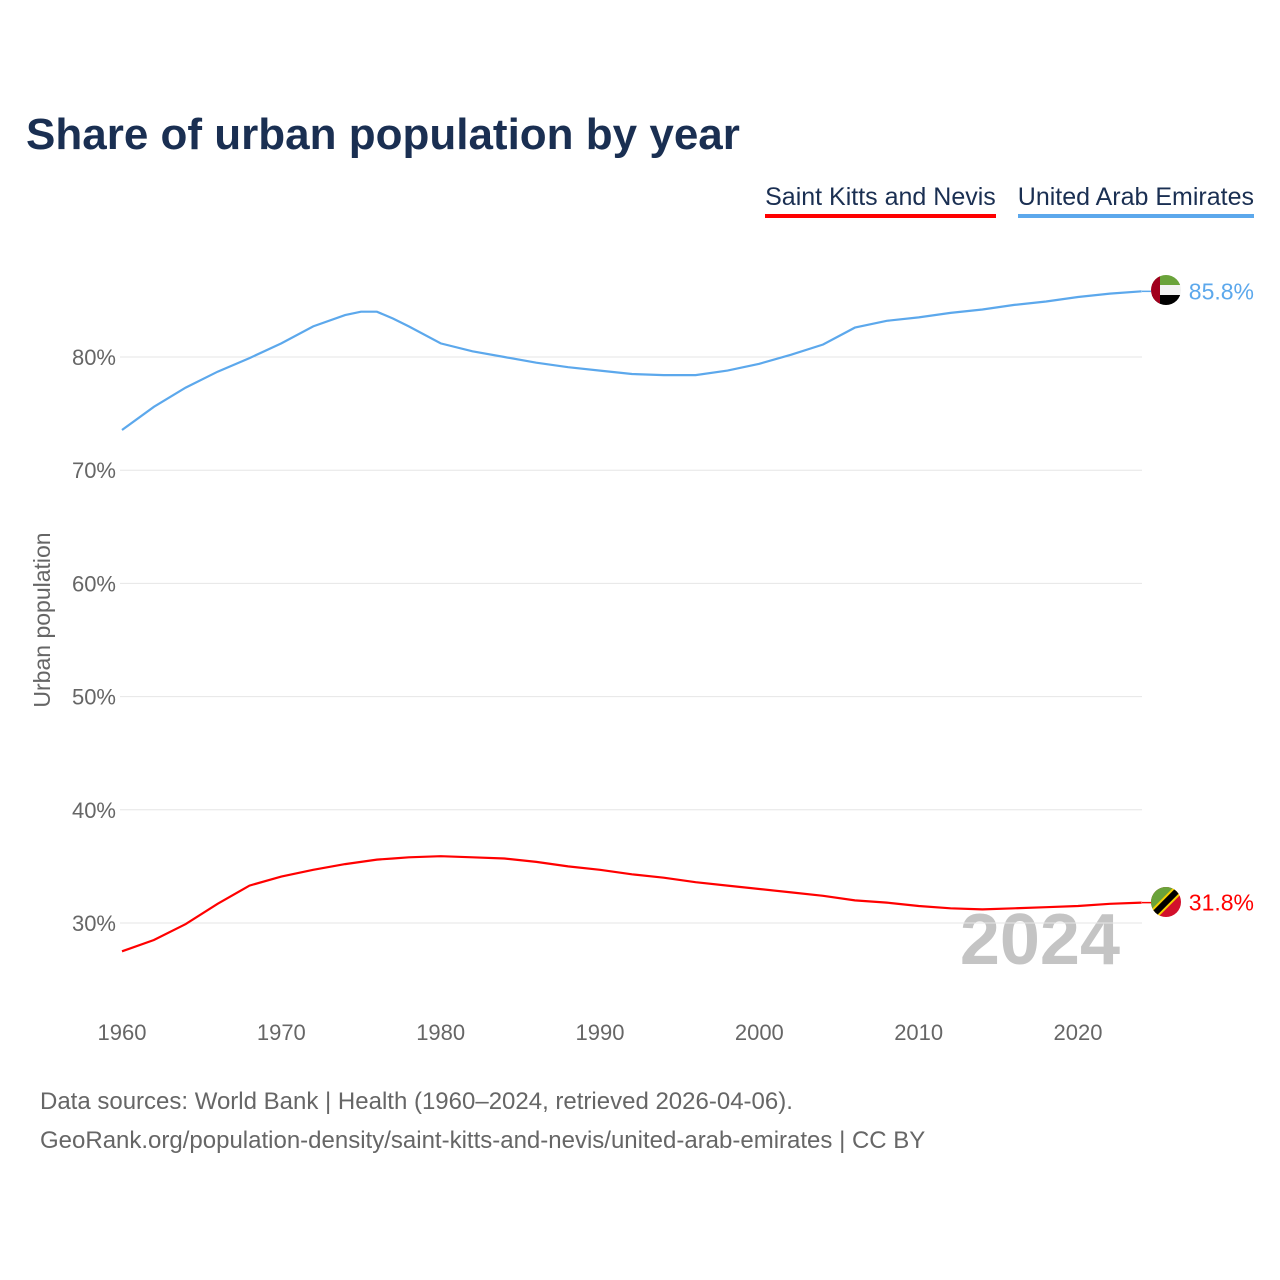  I want to click on y-tick-label: 80%, so click(94, 357).